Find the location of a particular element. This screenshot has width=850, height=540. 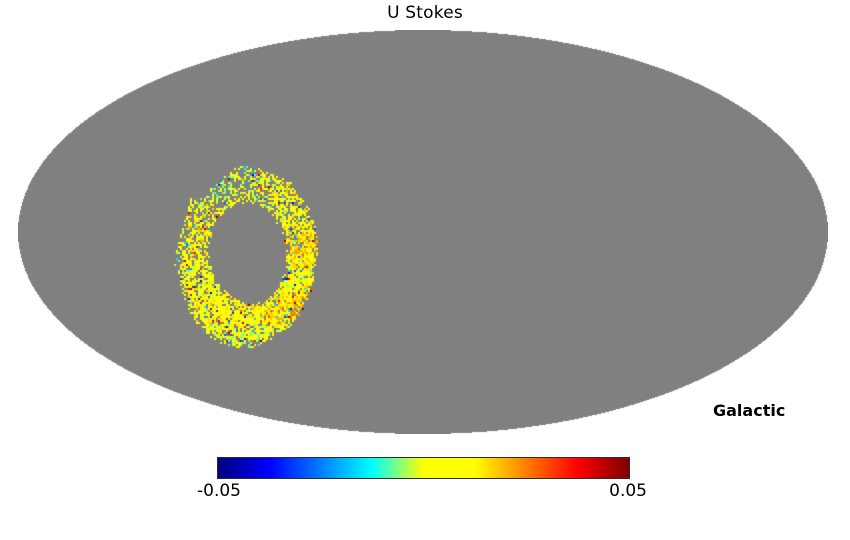

colorbar-gradient is located at coordinates (423, 468).